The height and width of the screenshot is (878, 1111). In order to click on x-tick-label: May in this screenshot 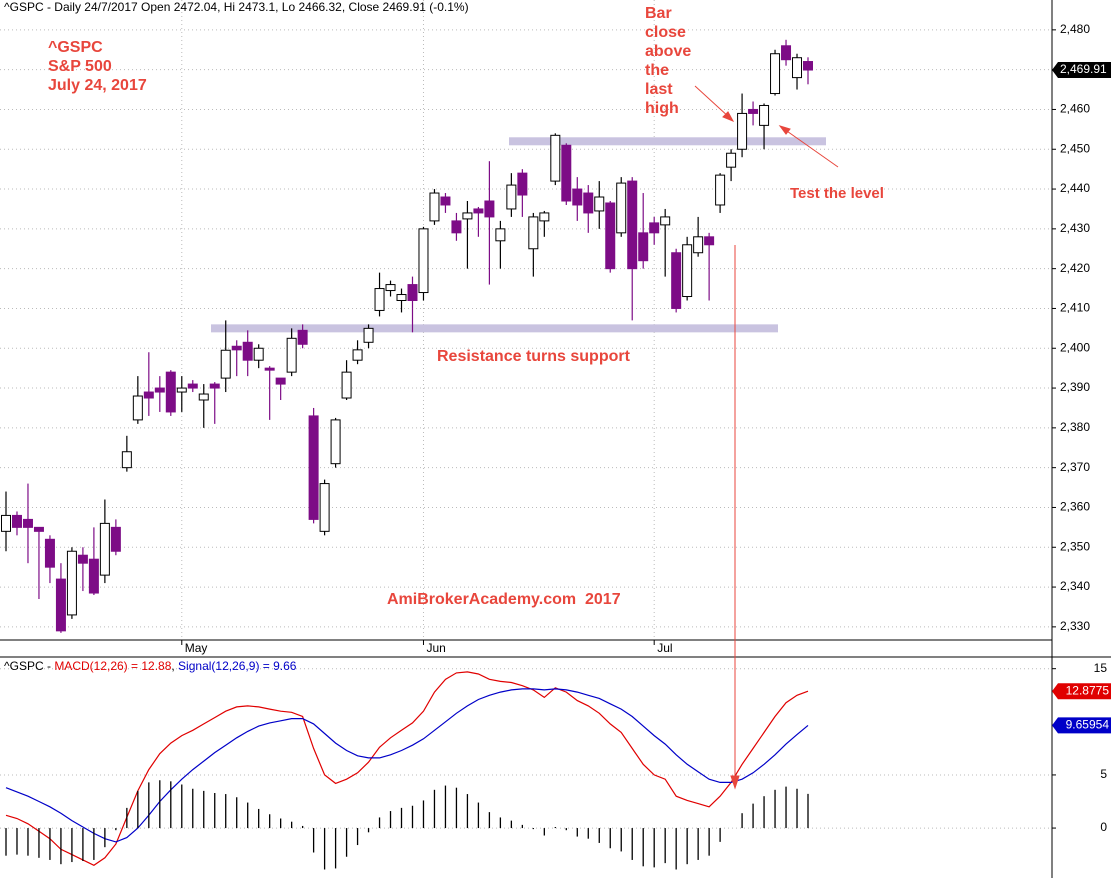, I will do `click(196, 648)`.